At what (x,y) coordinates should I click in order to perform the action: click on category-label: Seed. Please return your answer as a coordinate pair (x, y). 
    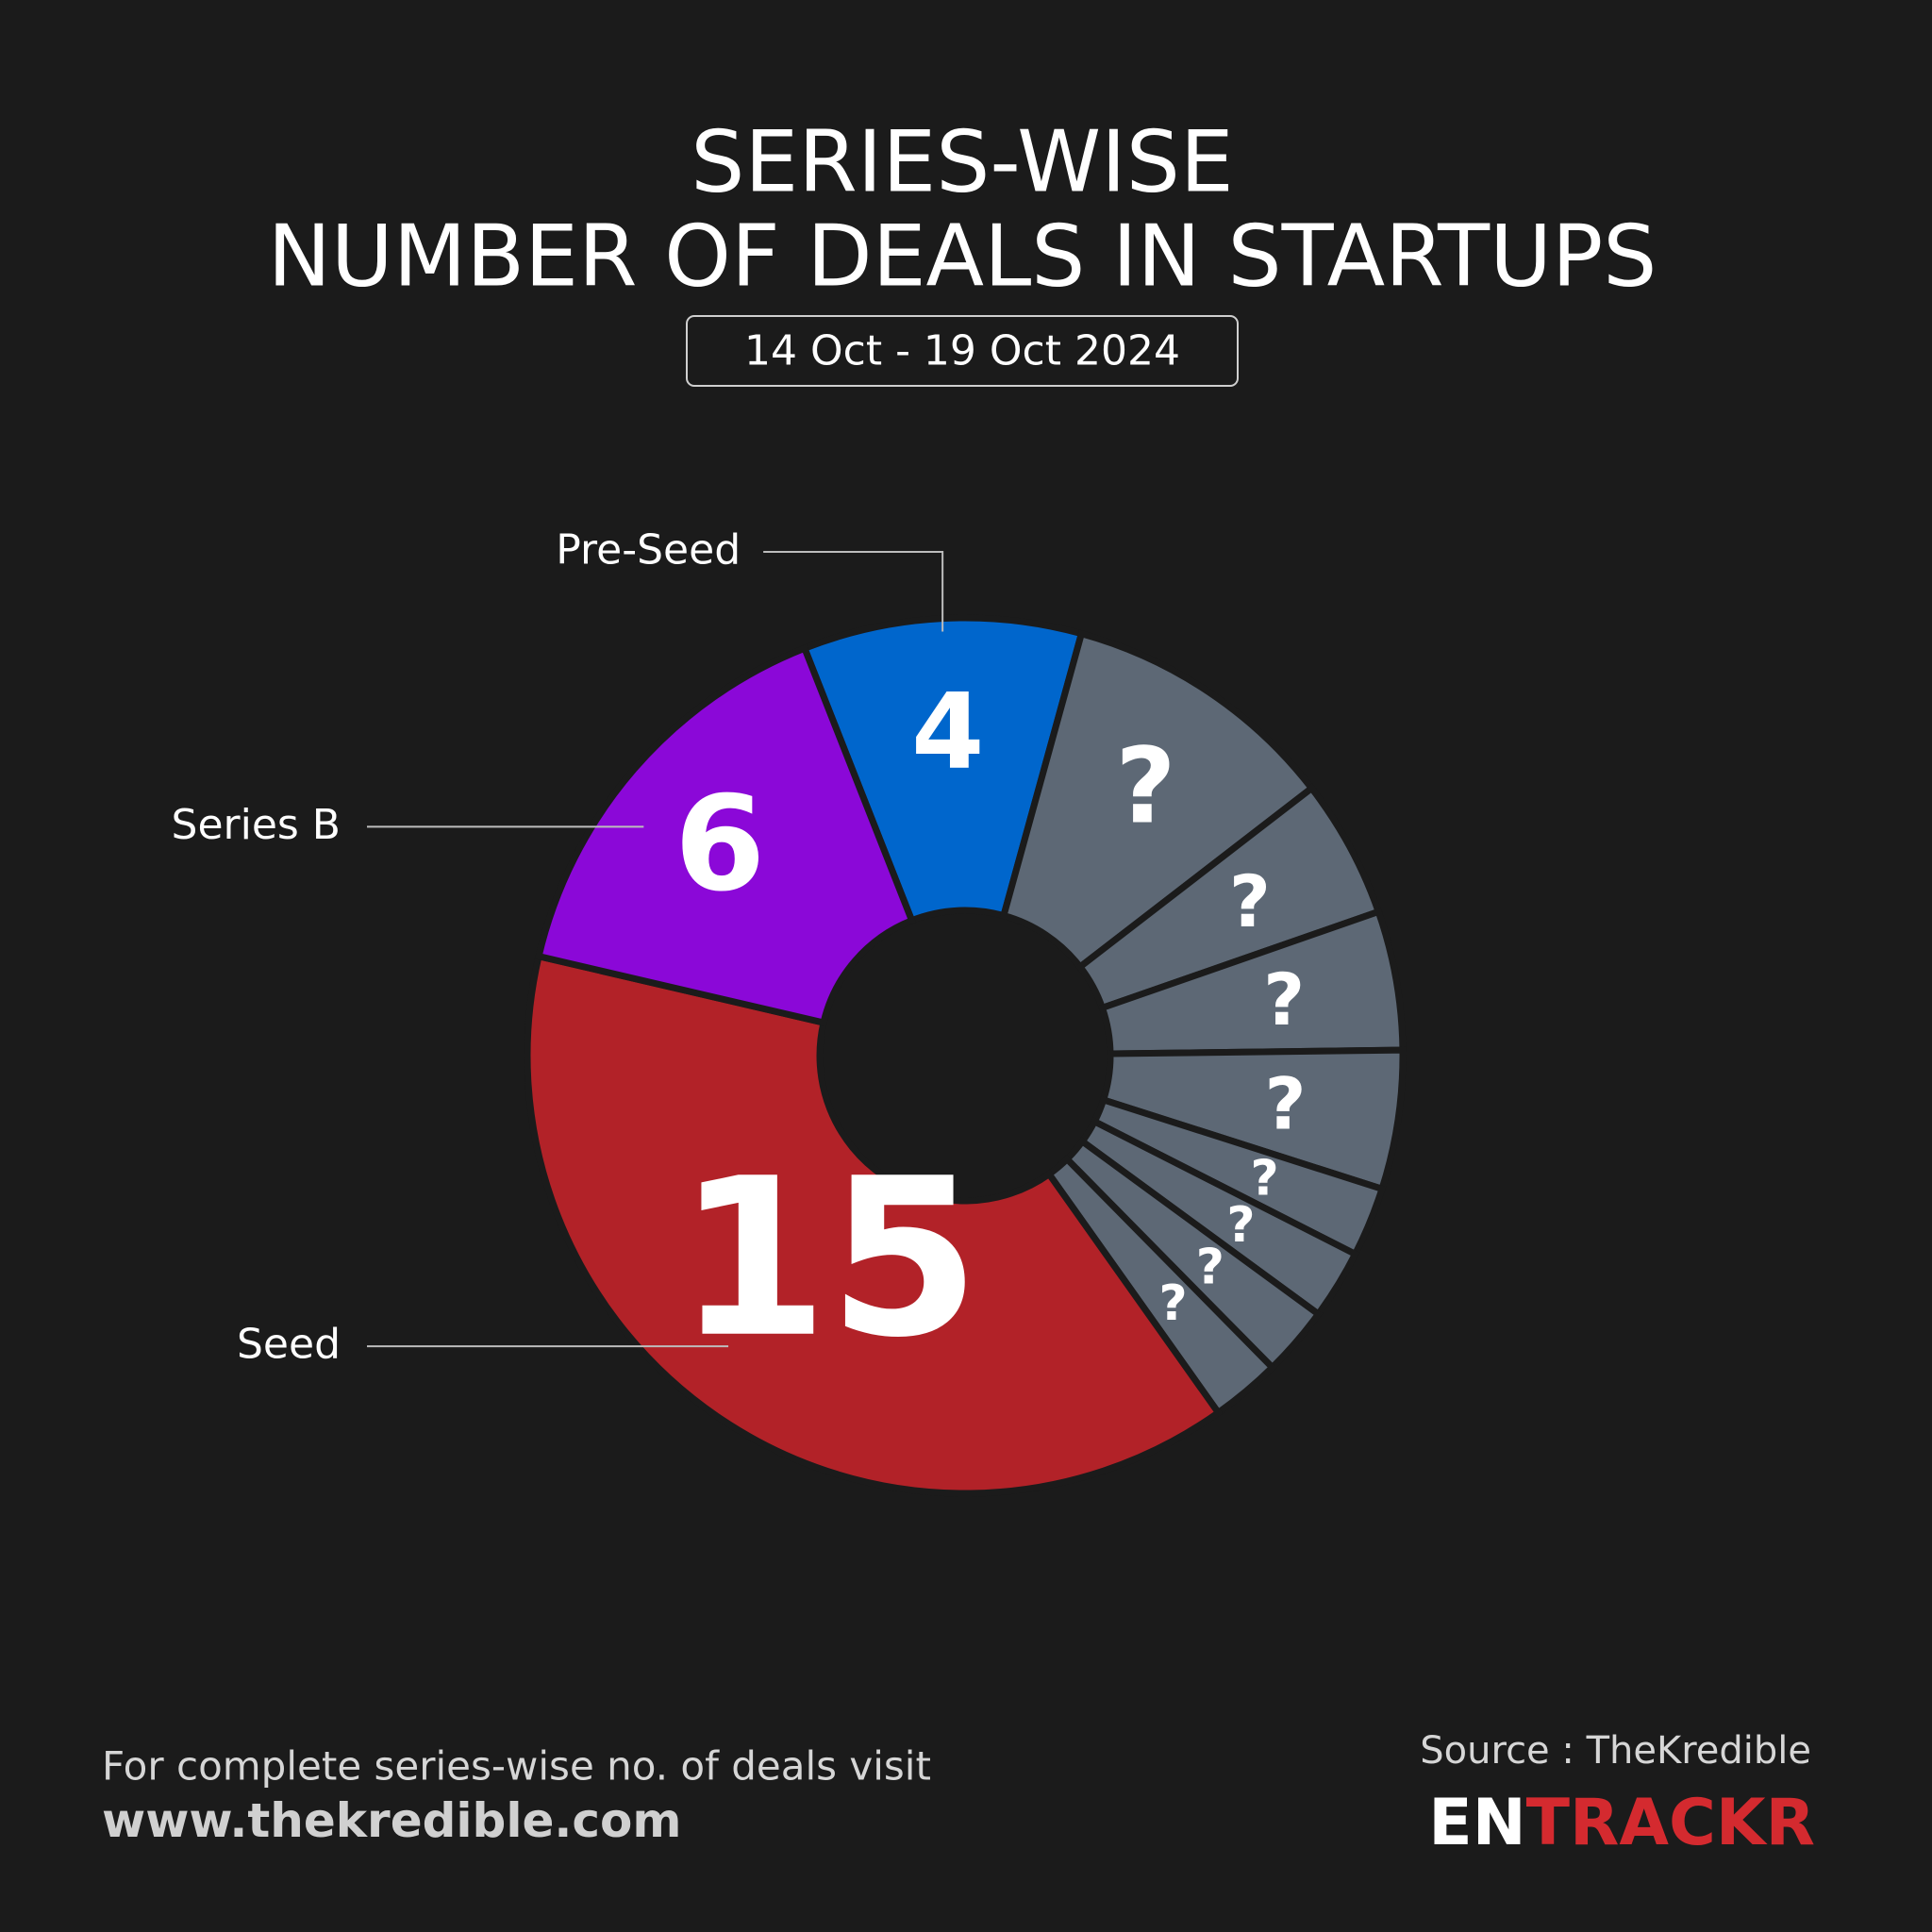
    Looking at the image, I should click on (289, 1345).